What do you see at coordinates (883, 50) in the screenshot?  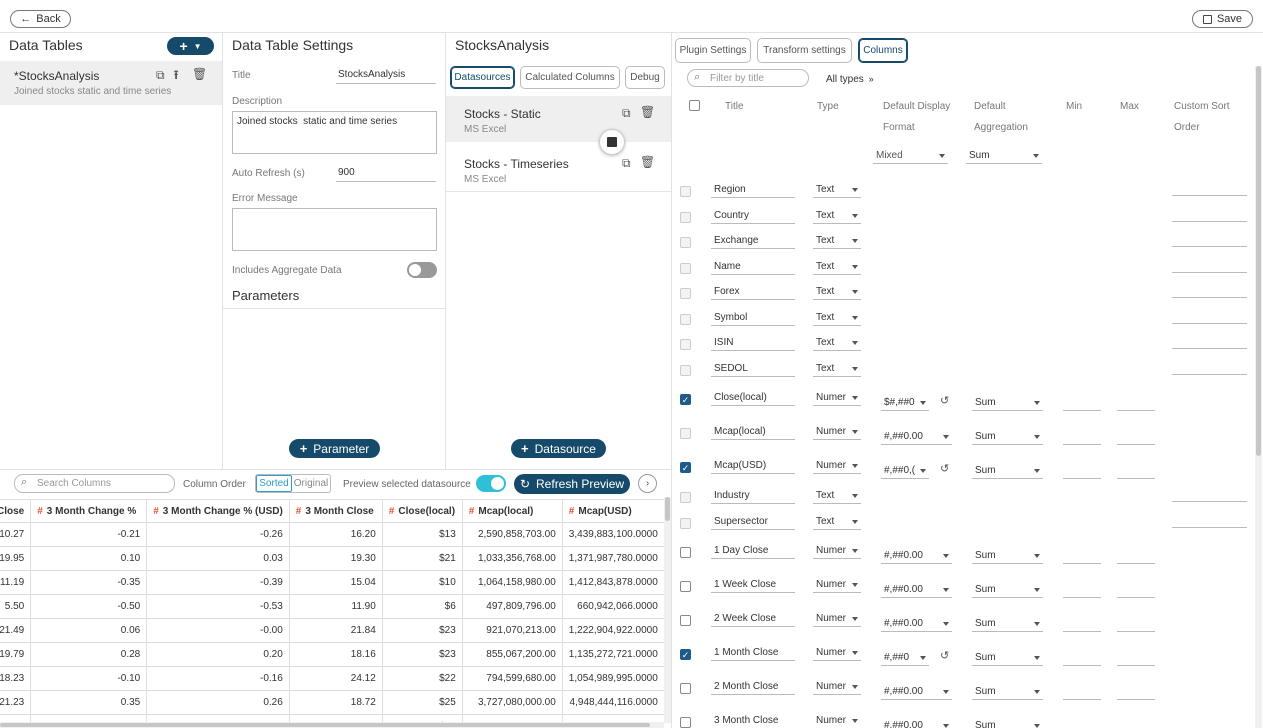 I see `tab-columns: Columns` at bounding box center [883, 50].